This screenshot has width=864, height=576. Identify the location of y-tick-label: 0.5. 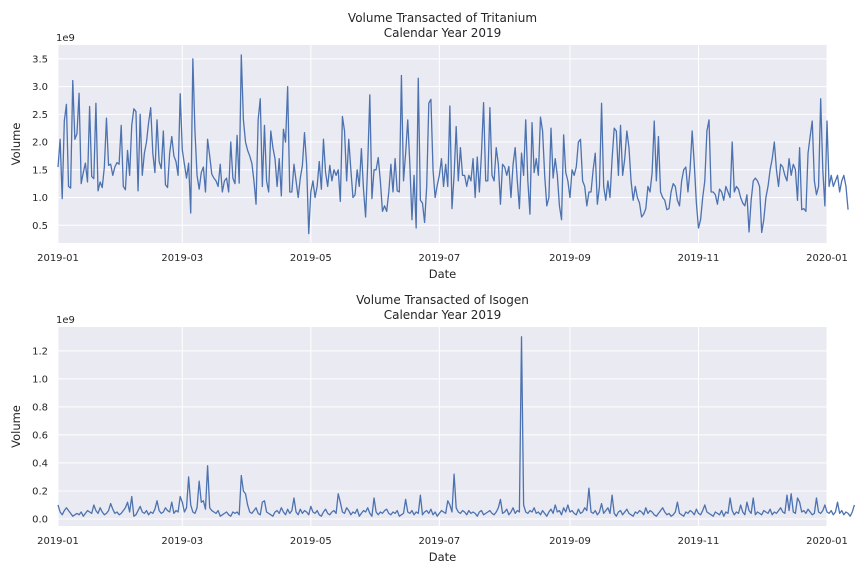
(40, 226).